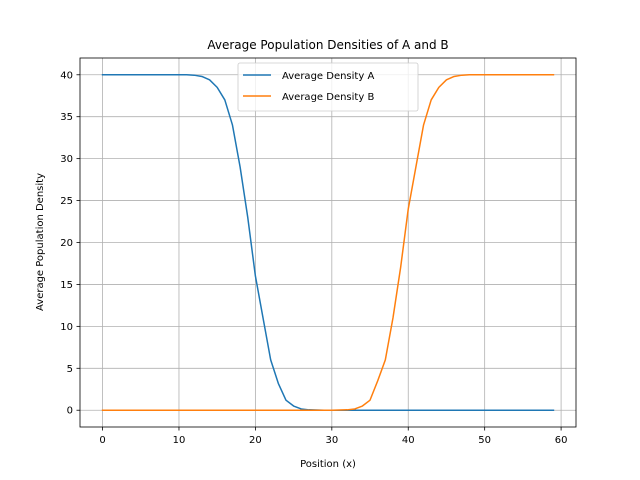  I want to click on x-tick-label: 50, so click(484, 440).